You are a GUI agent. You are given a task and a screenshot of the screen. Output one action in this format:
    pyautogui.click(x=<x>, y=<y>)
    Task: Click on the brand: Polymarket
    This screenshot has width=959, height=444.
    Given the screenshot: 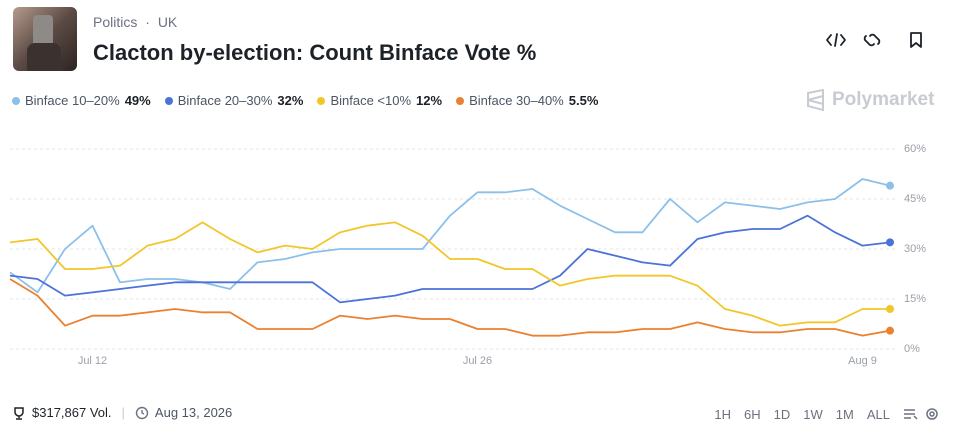 What is the action you would take?
    pyautogui.click(x=870, y=100)
    